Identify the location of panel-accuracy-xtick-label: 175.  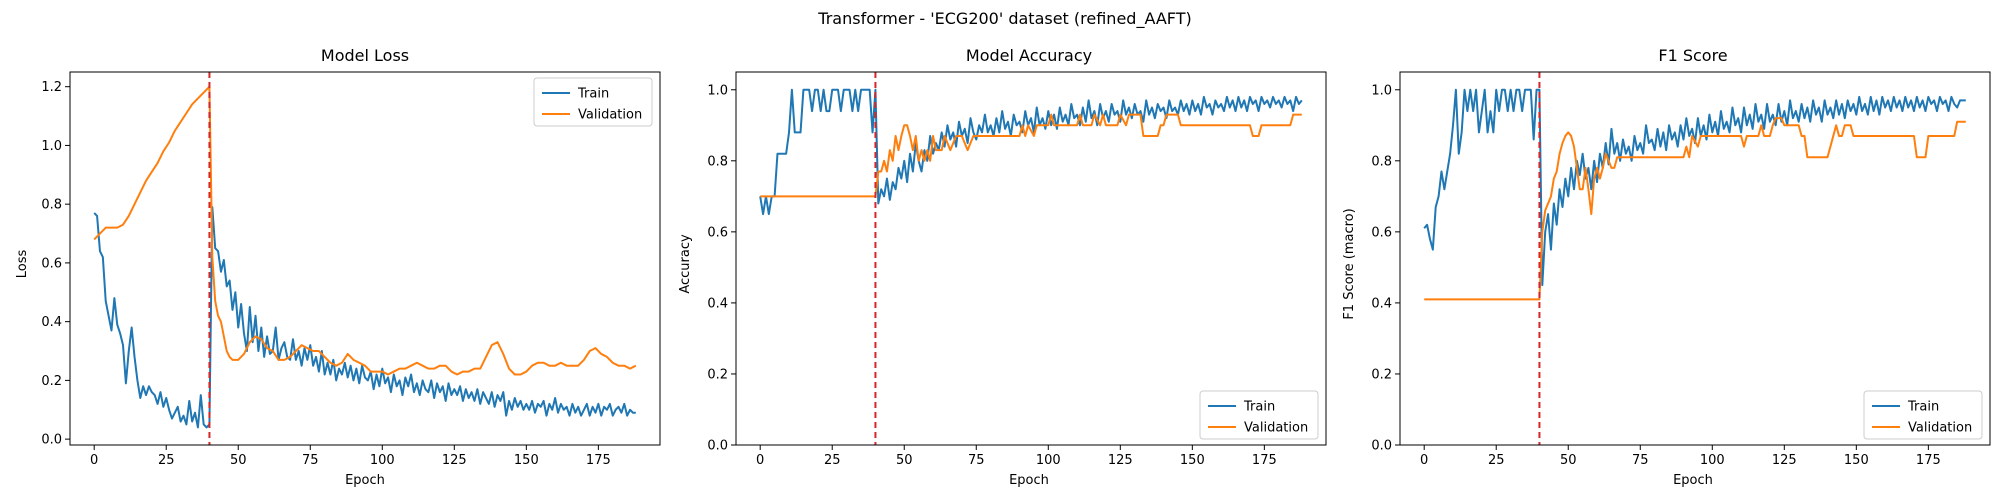
(1264, 460).